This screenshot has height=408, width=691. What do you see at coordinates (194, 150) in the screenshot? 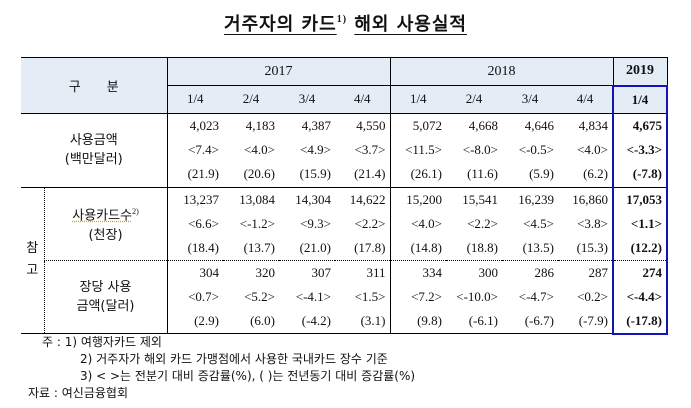
I see `data-cell: 4,023 <7.4> (21.9)` at bounding box center [194, 150].